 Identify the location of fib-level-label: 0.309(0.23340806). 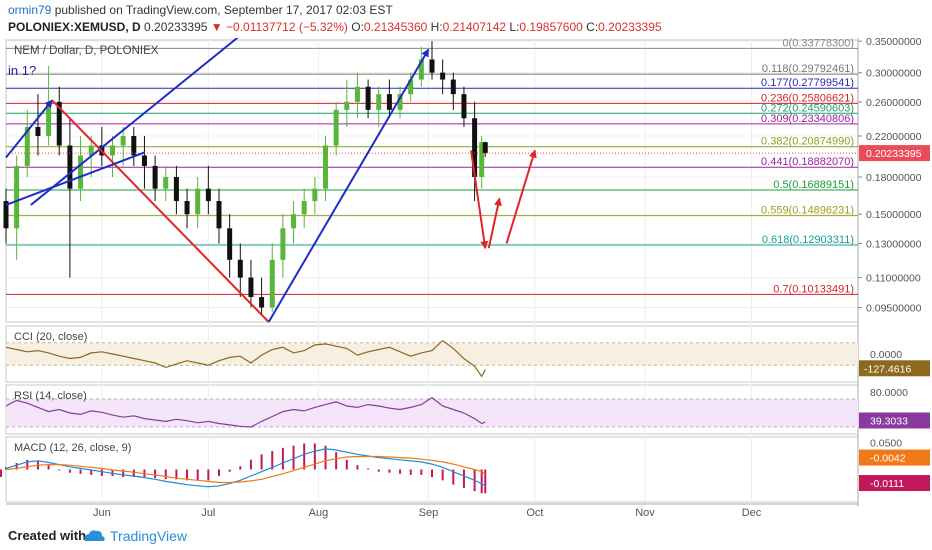
(807, 119).